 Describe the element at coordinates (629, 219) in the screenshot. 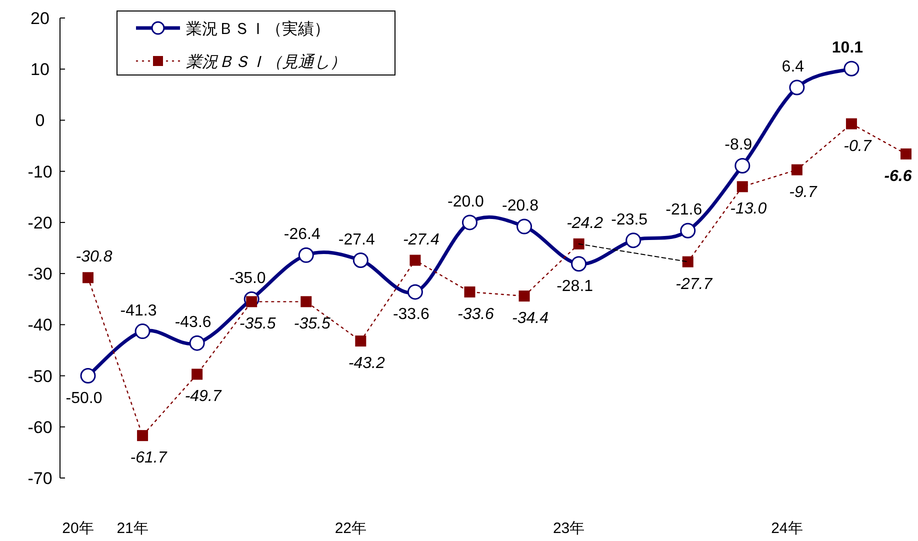

I see `data-label: -23.5` at that location.